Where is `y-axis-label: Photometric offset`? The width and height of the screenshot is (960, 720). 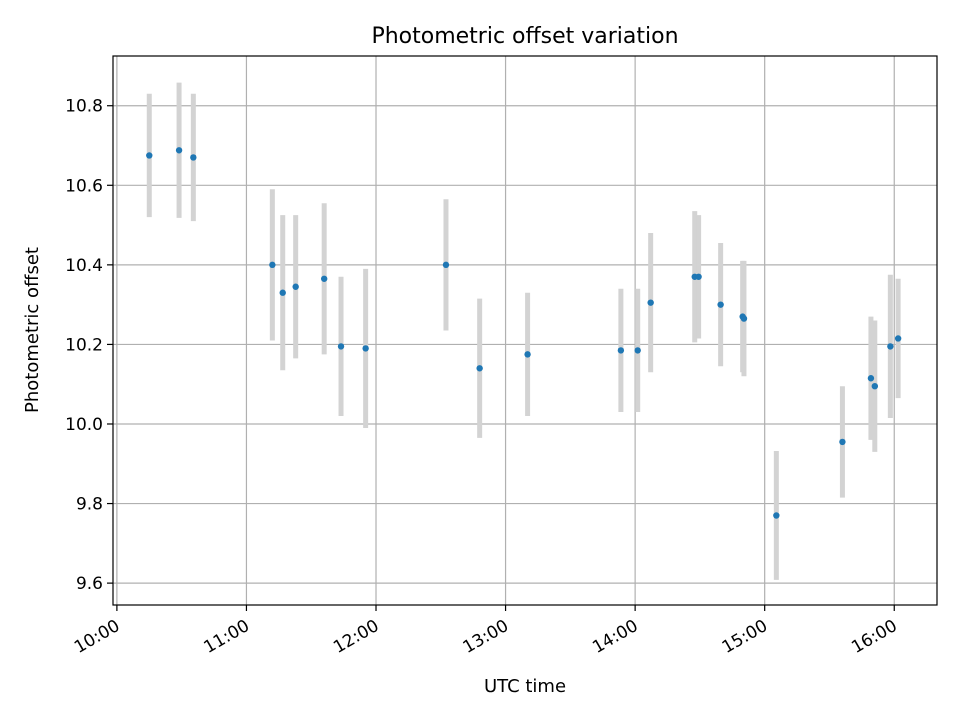 y-axis-label: Photometric offset is located at coordinates (32, 330).